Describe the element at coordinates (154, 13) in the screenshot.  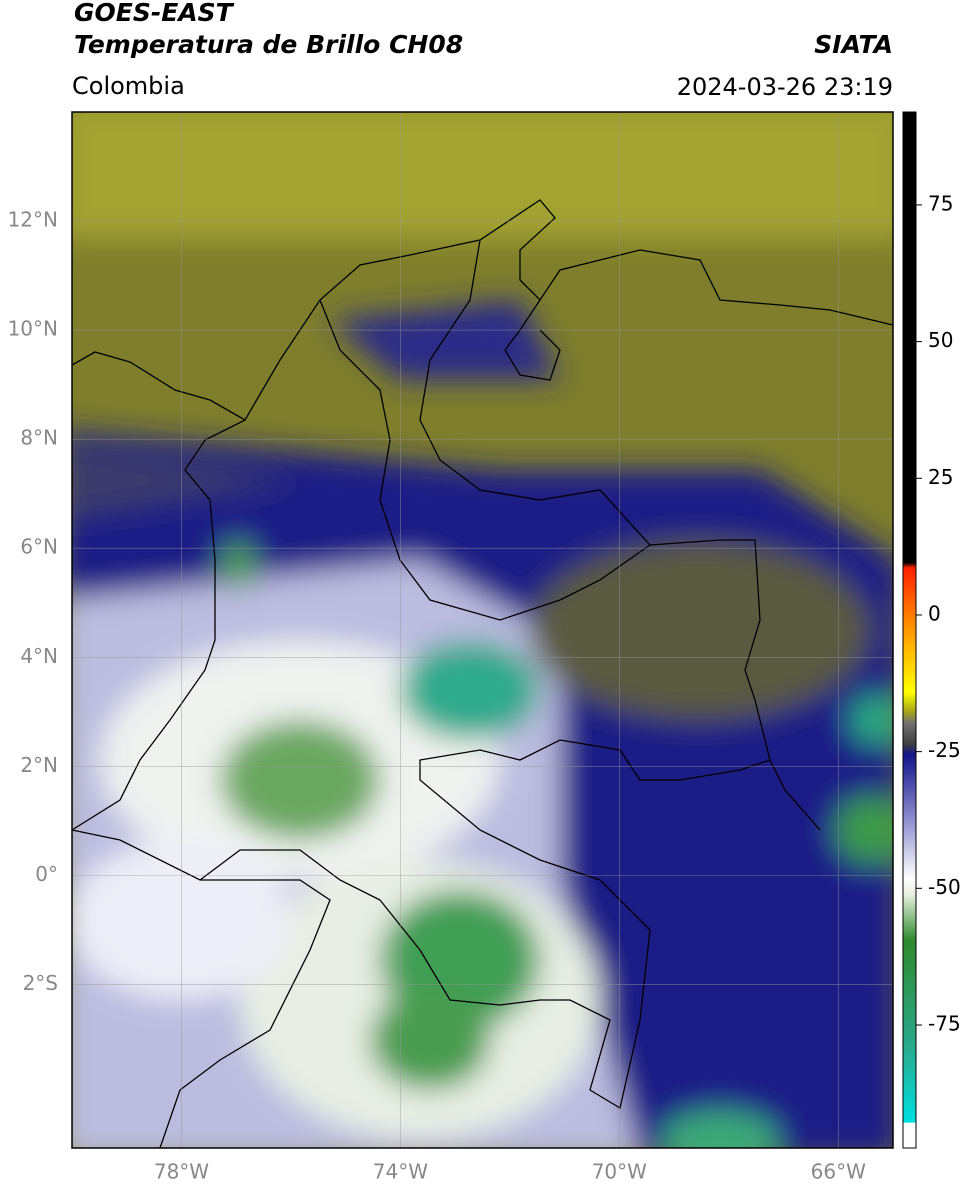
I see `title-line: GOES-EAST` at that location.